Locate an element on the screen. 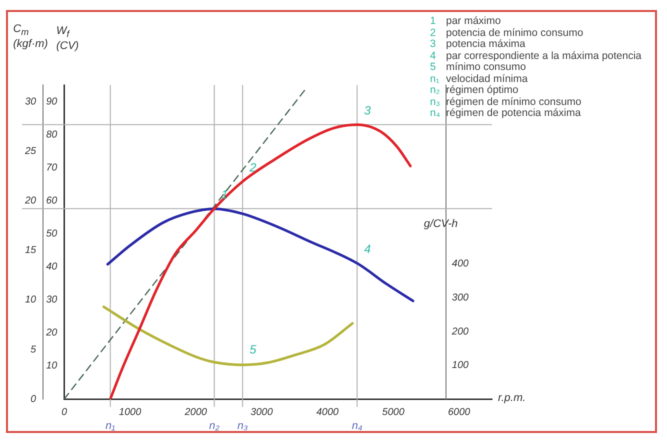 This screenshot has height=441, width=667. y-tick-label: 90 is located at coordinates (52, 102).